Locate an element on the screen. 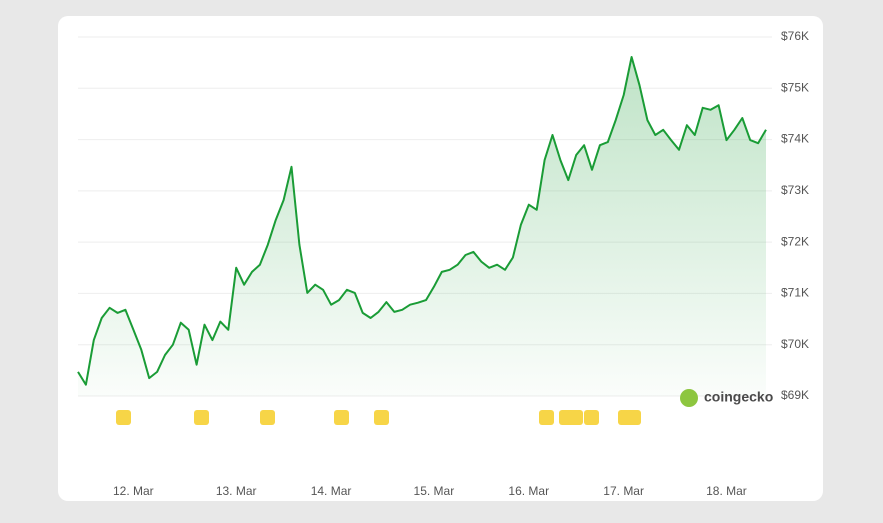 The width and height of the screenshot is (883, 523). y-tick-label: $69K is located at coordinates (795, 395).